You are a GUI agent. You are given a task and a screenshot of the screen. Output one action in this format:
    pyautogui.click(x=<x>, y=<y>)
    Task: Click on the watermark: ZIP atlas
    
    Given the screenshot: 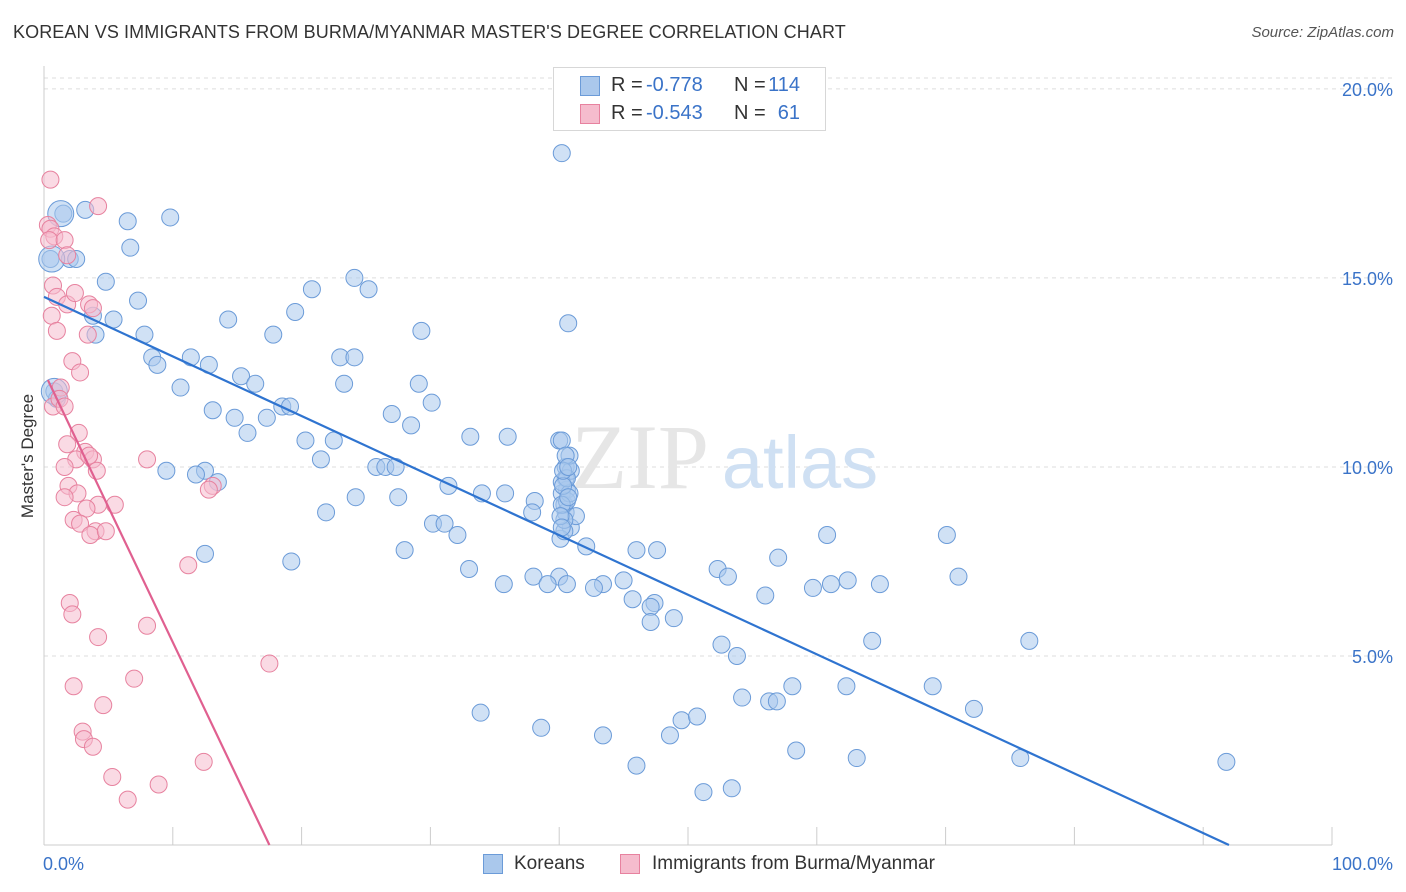 What is the action you would take?
    pyautogui.click(x=724, y=457)
    